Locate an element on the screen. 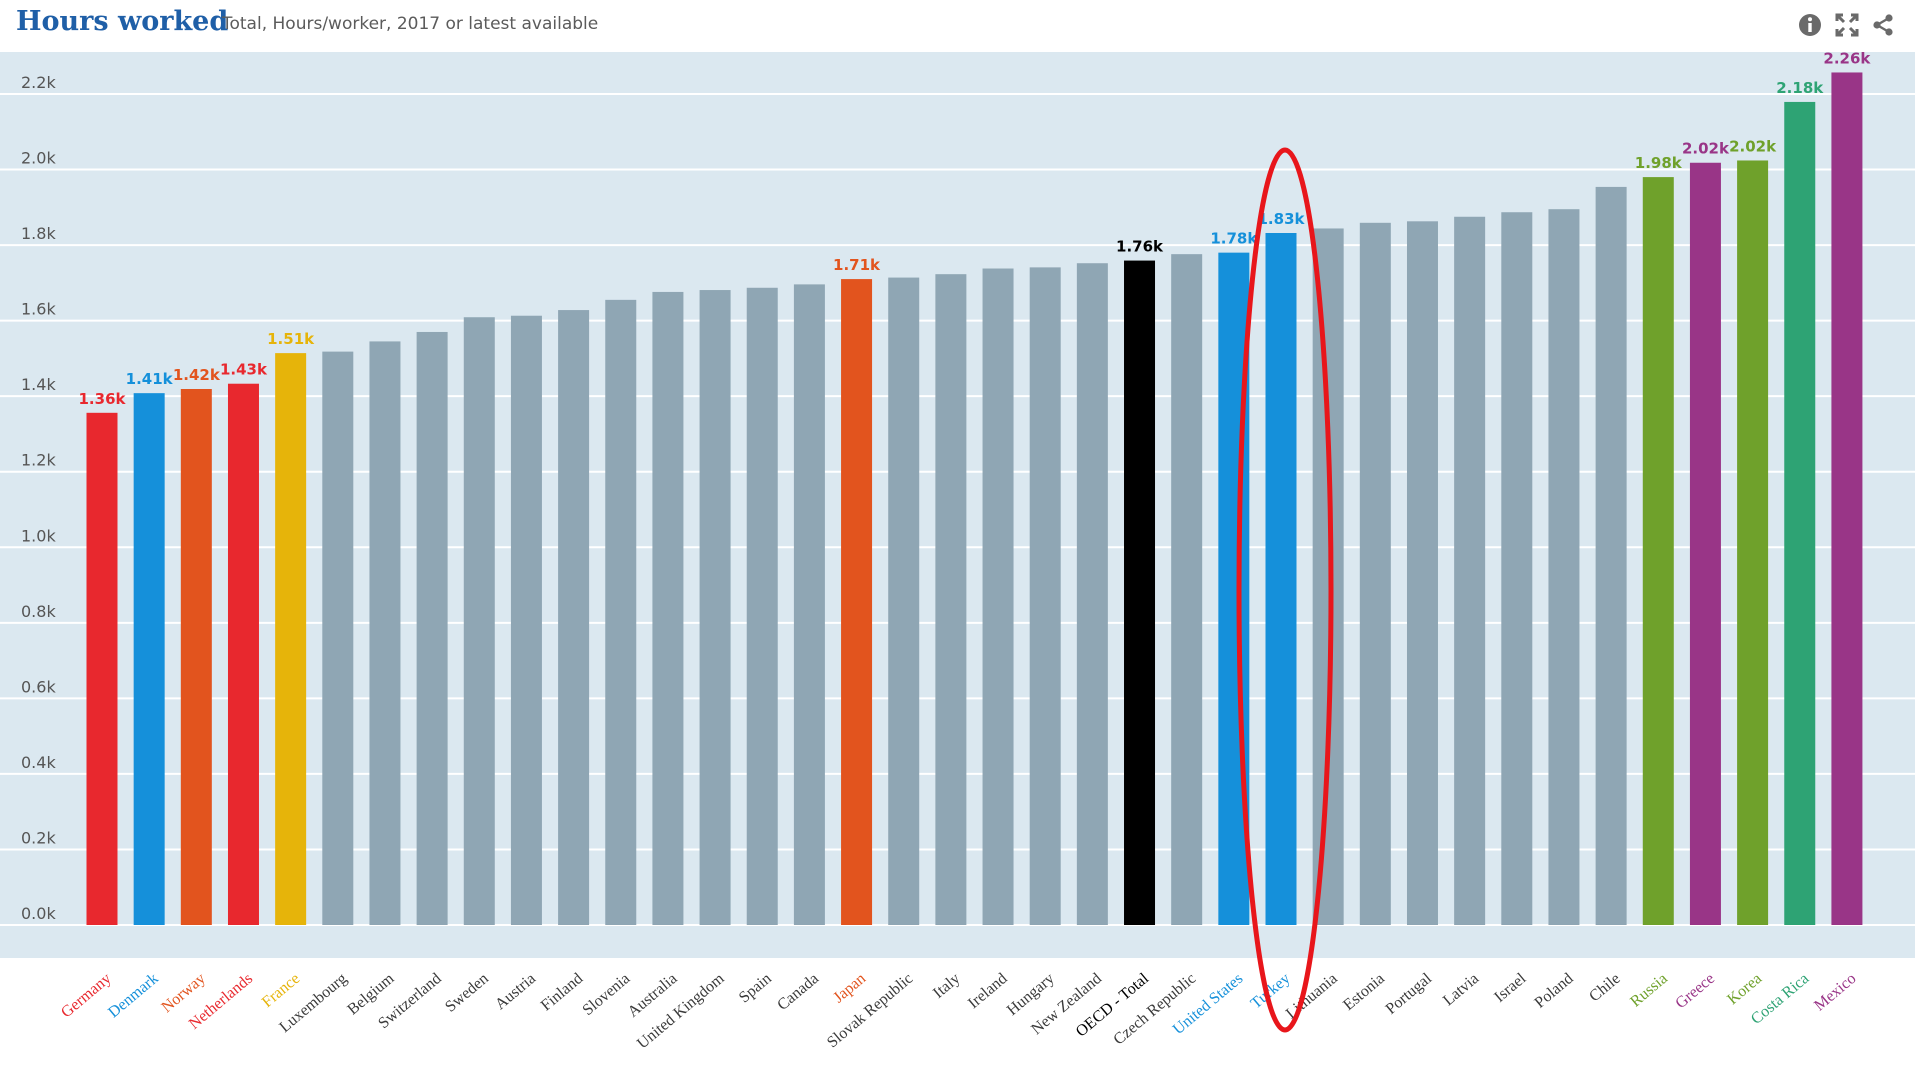  category-label: Portugal is located at coordinates (1409, 994).